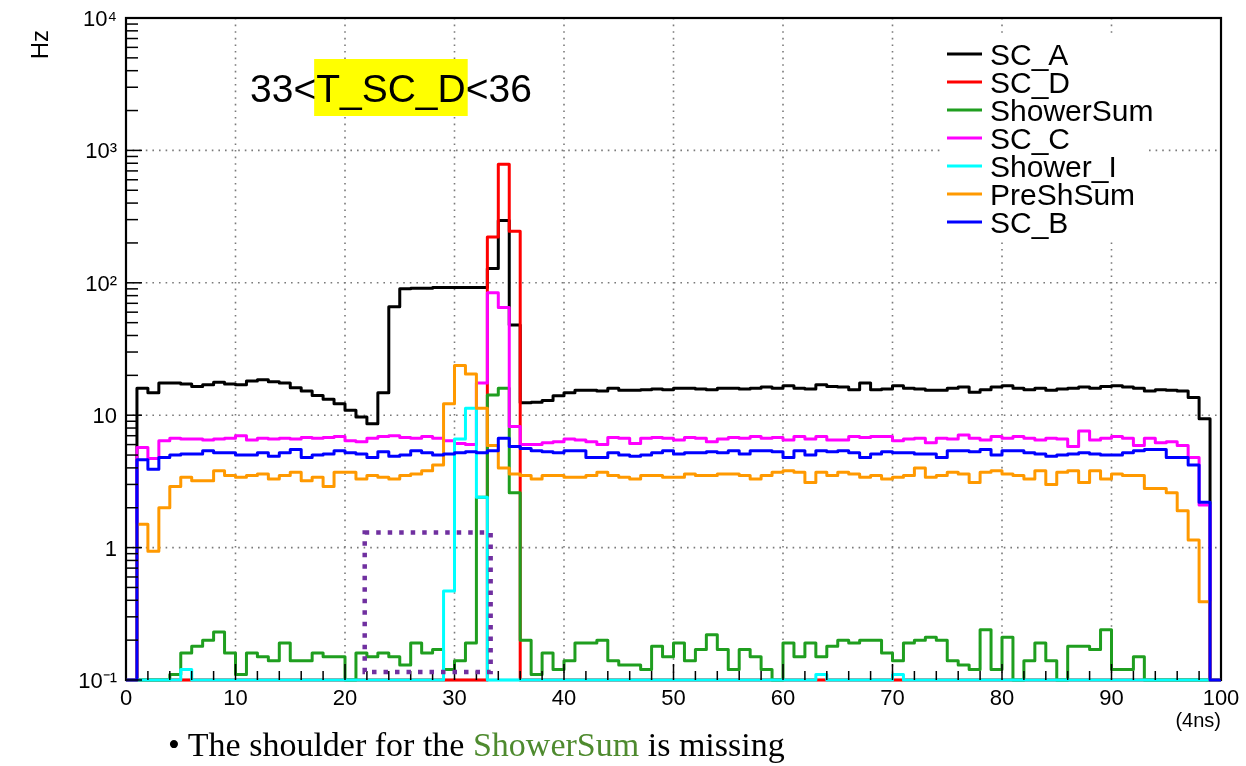 This screenshot has height=766, width=1246. Describe the element at coordinates (1198, 720) in the screenshot. I see `x-axis-title: (4ns)` at that location.